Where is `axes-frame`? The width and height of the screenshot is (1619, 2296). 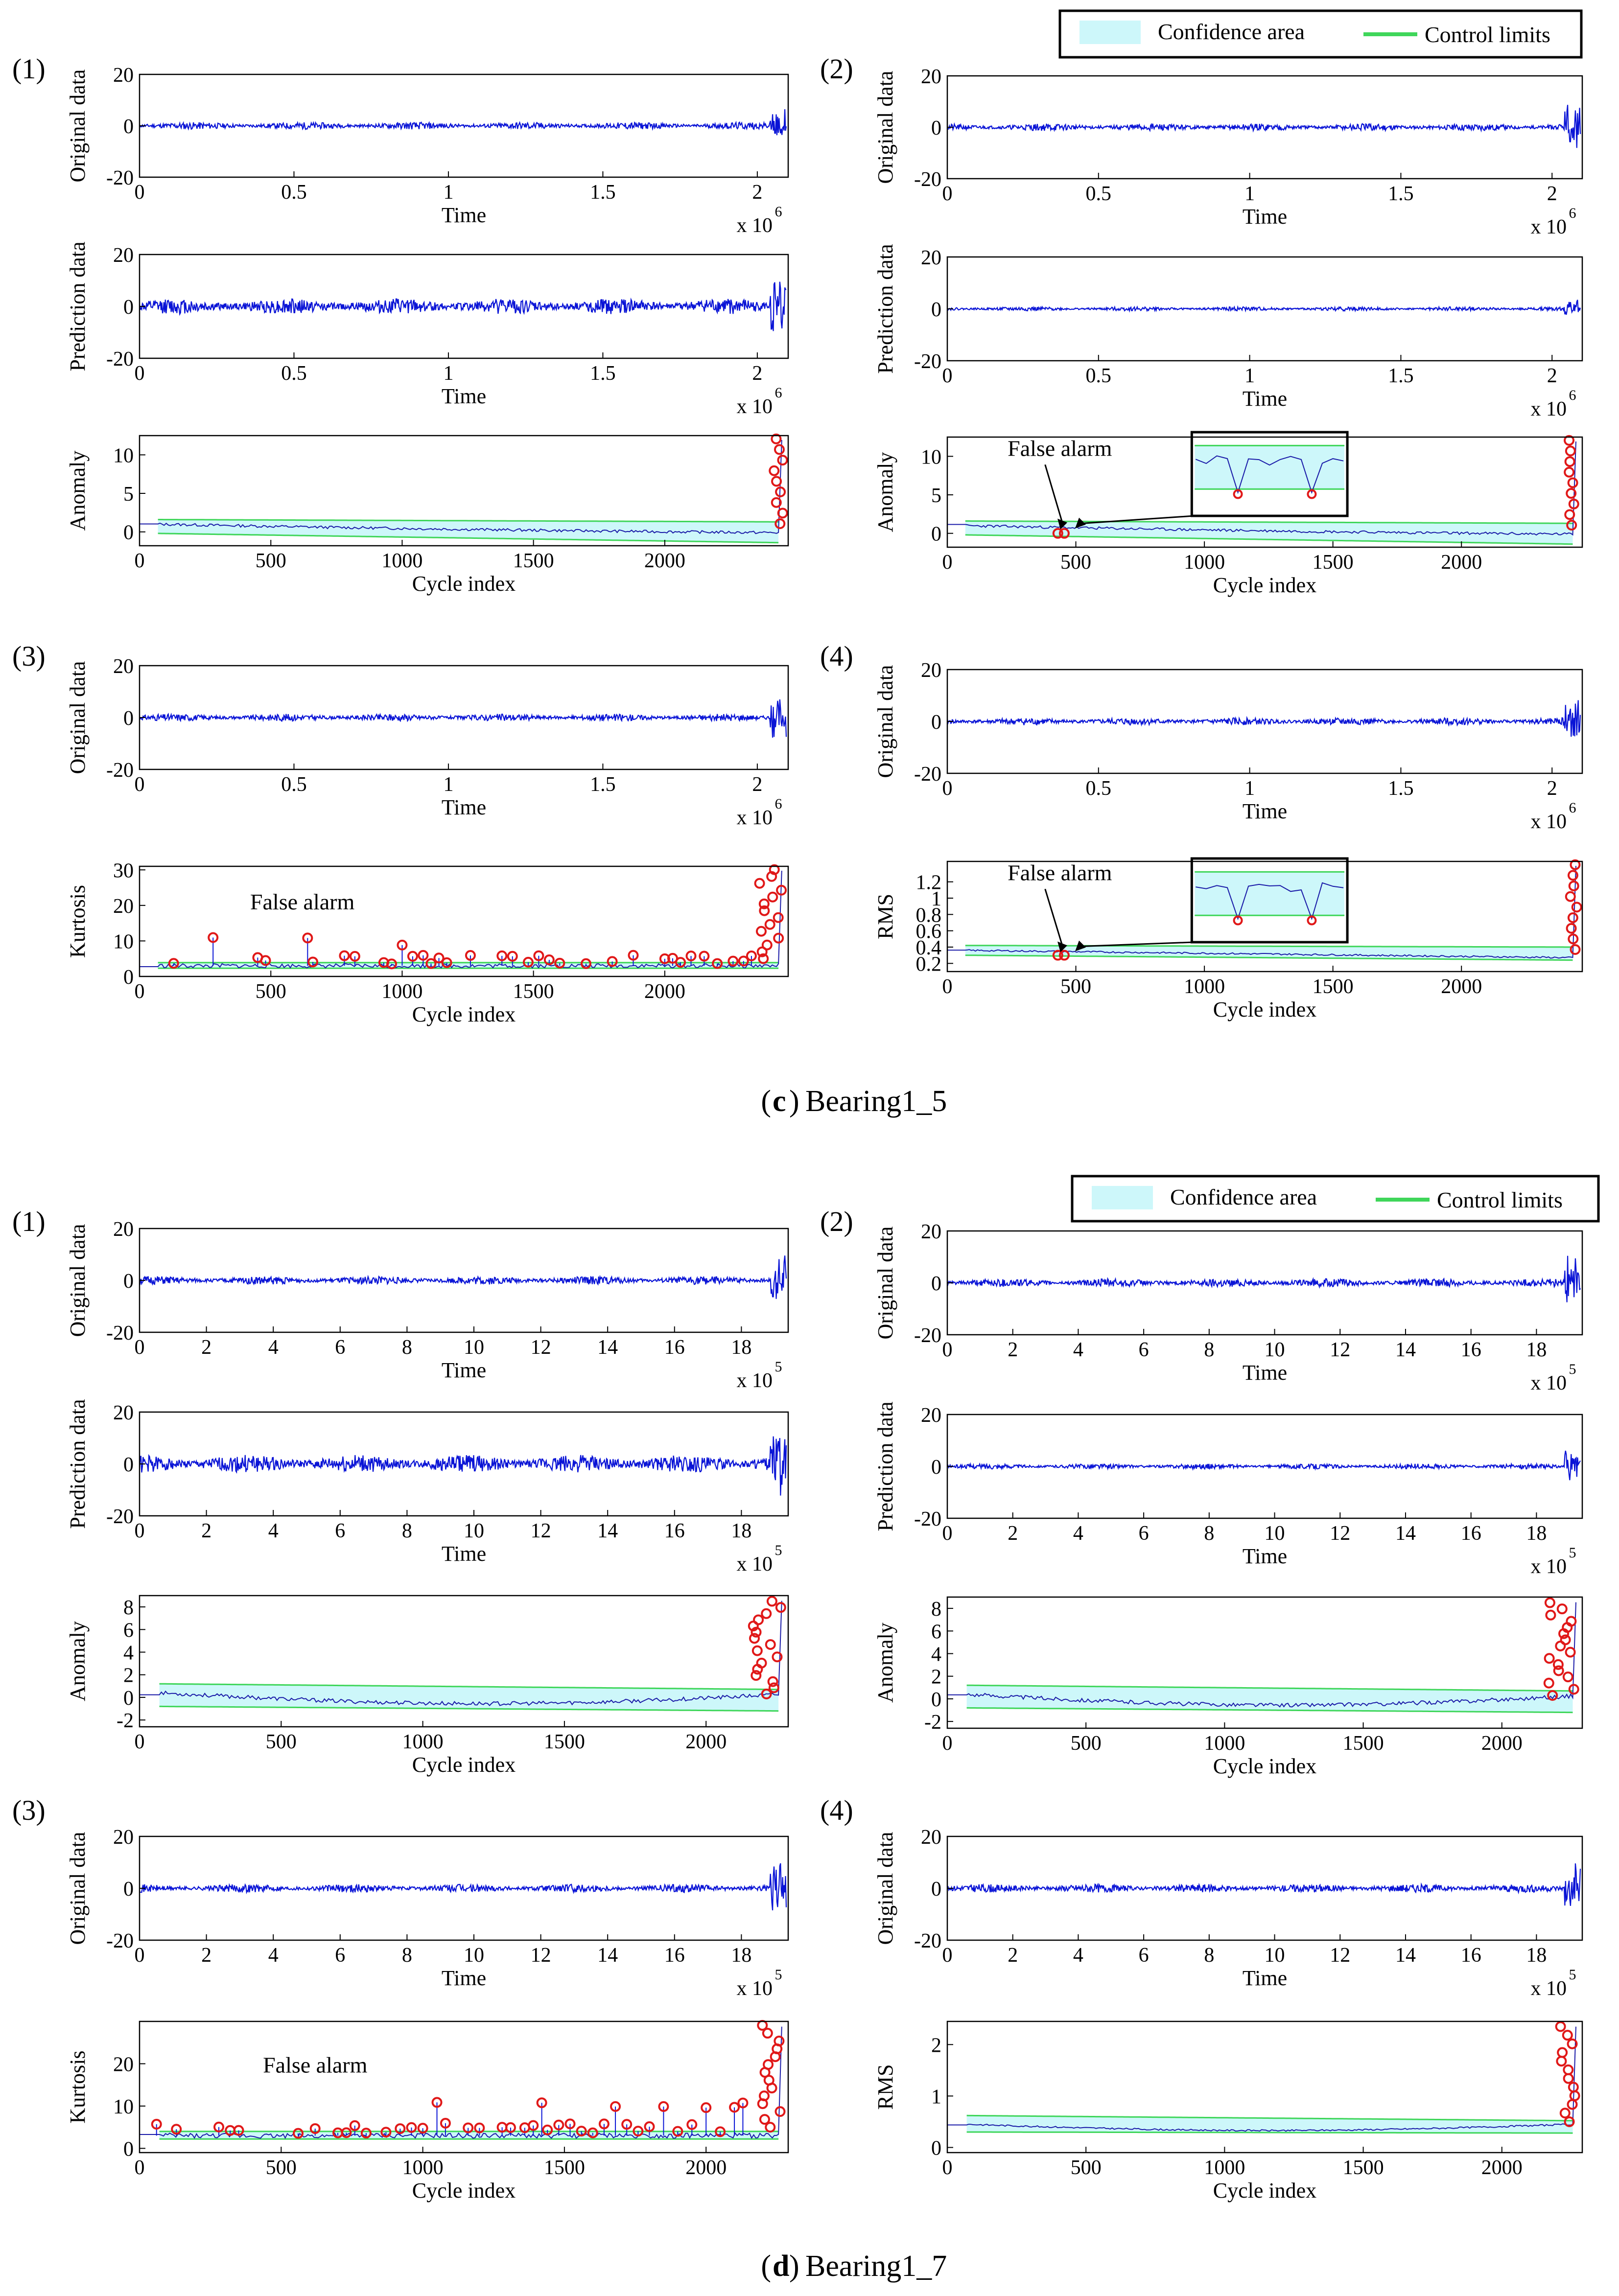
axes-frame is located at coordinates (1264, 492).